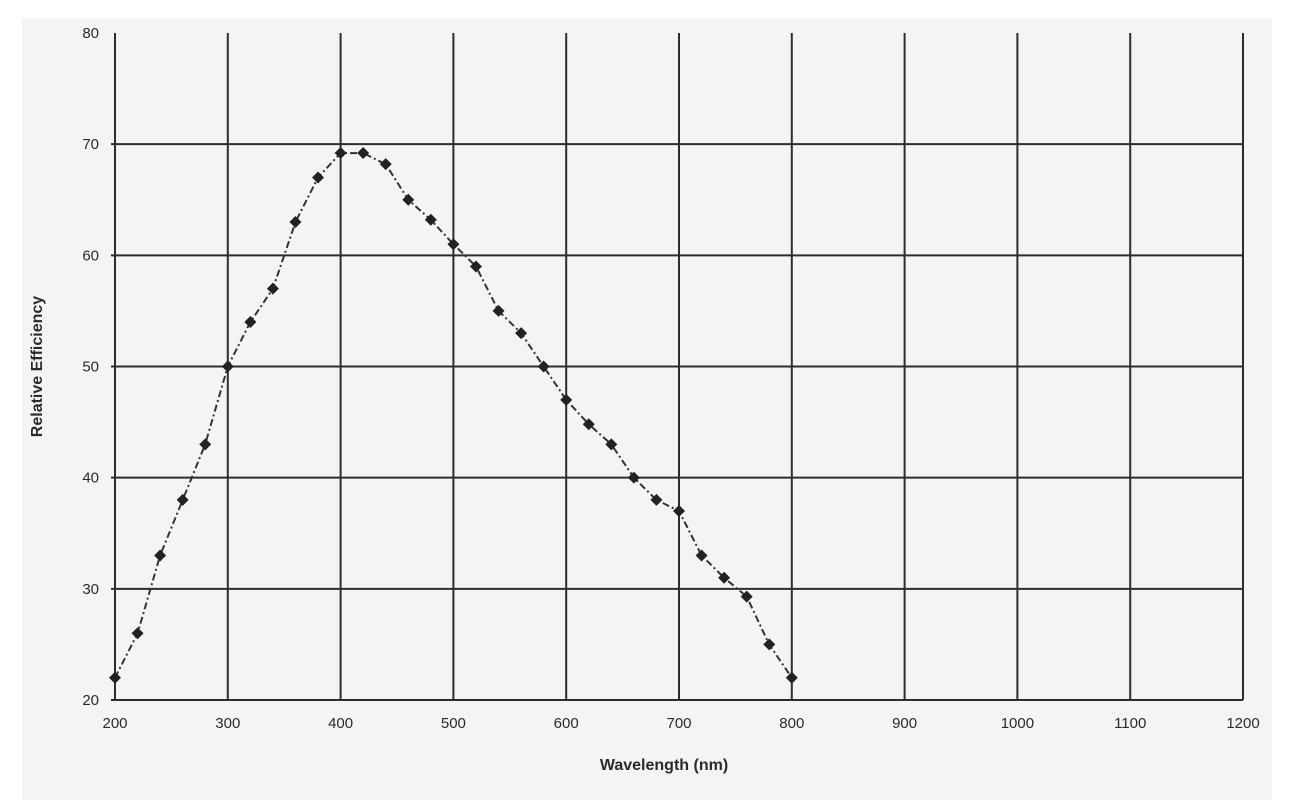 Image resolution: width=1290 pixels, height=807 pixels. I want to click on x-tick-label: 400, so click(340, 723).